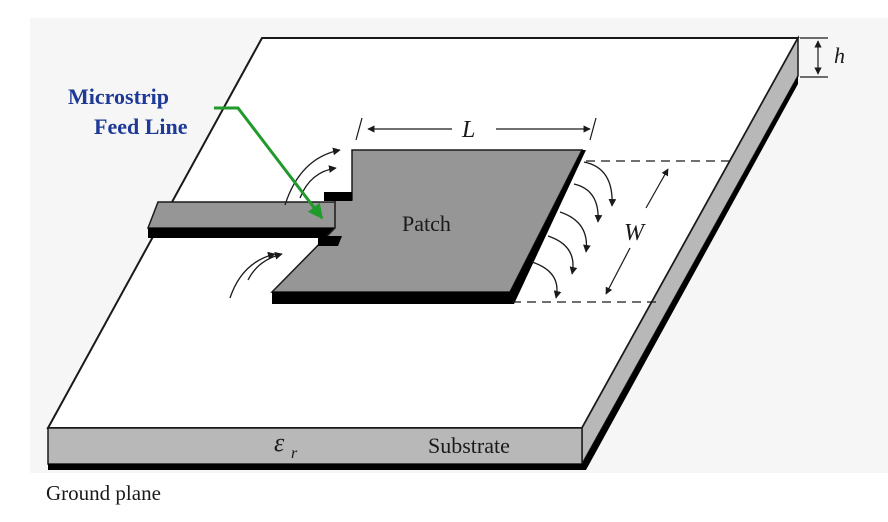 Image resolution: width=888 pixels, height=522 pixels. What do you see at coordinates (469, 445) in the screenshot?
I see `substrate-label: Substrate` at bounding box center [469, 445].